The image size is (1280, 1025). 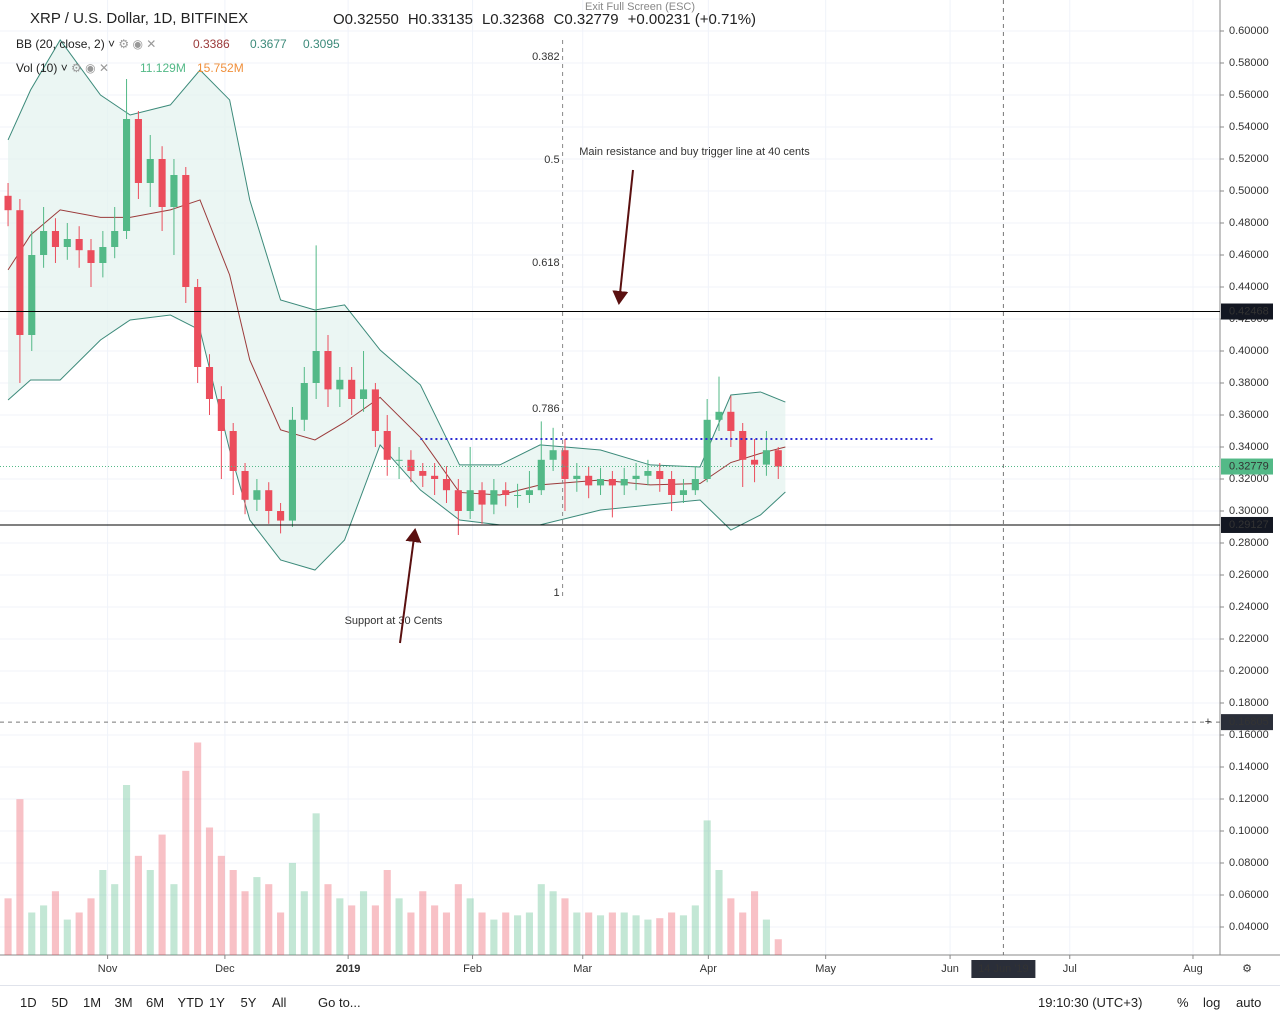 I want to click on y-tick-label: 0.30000, so click(x=1249, y=511).